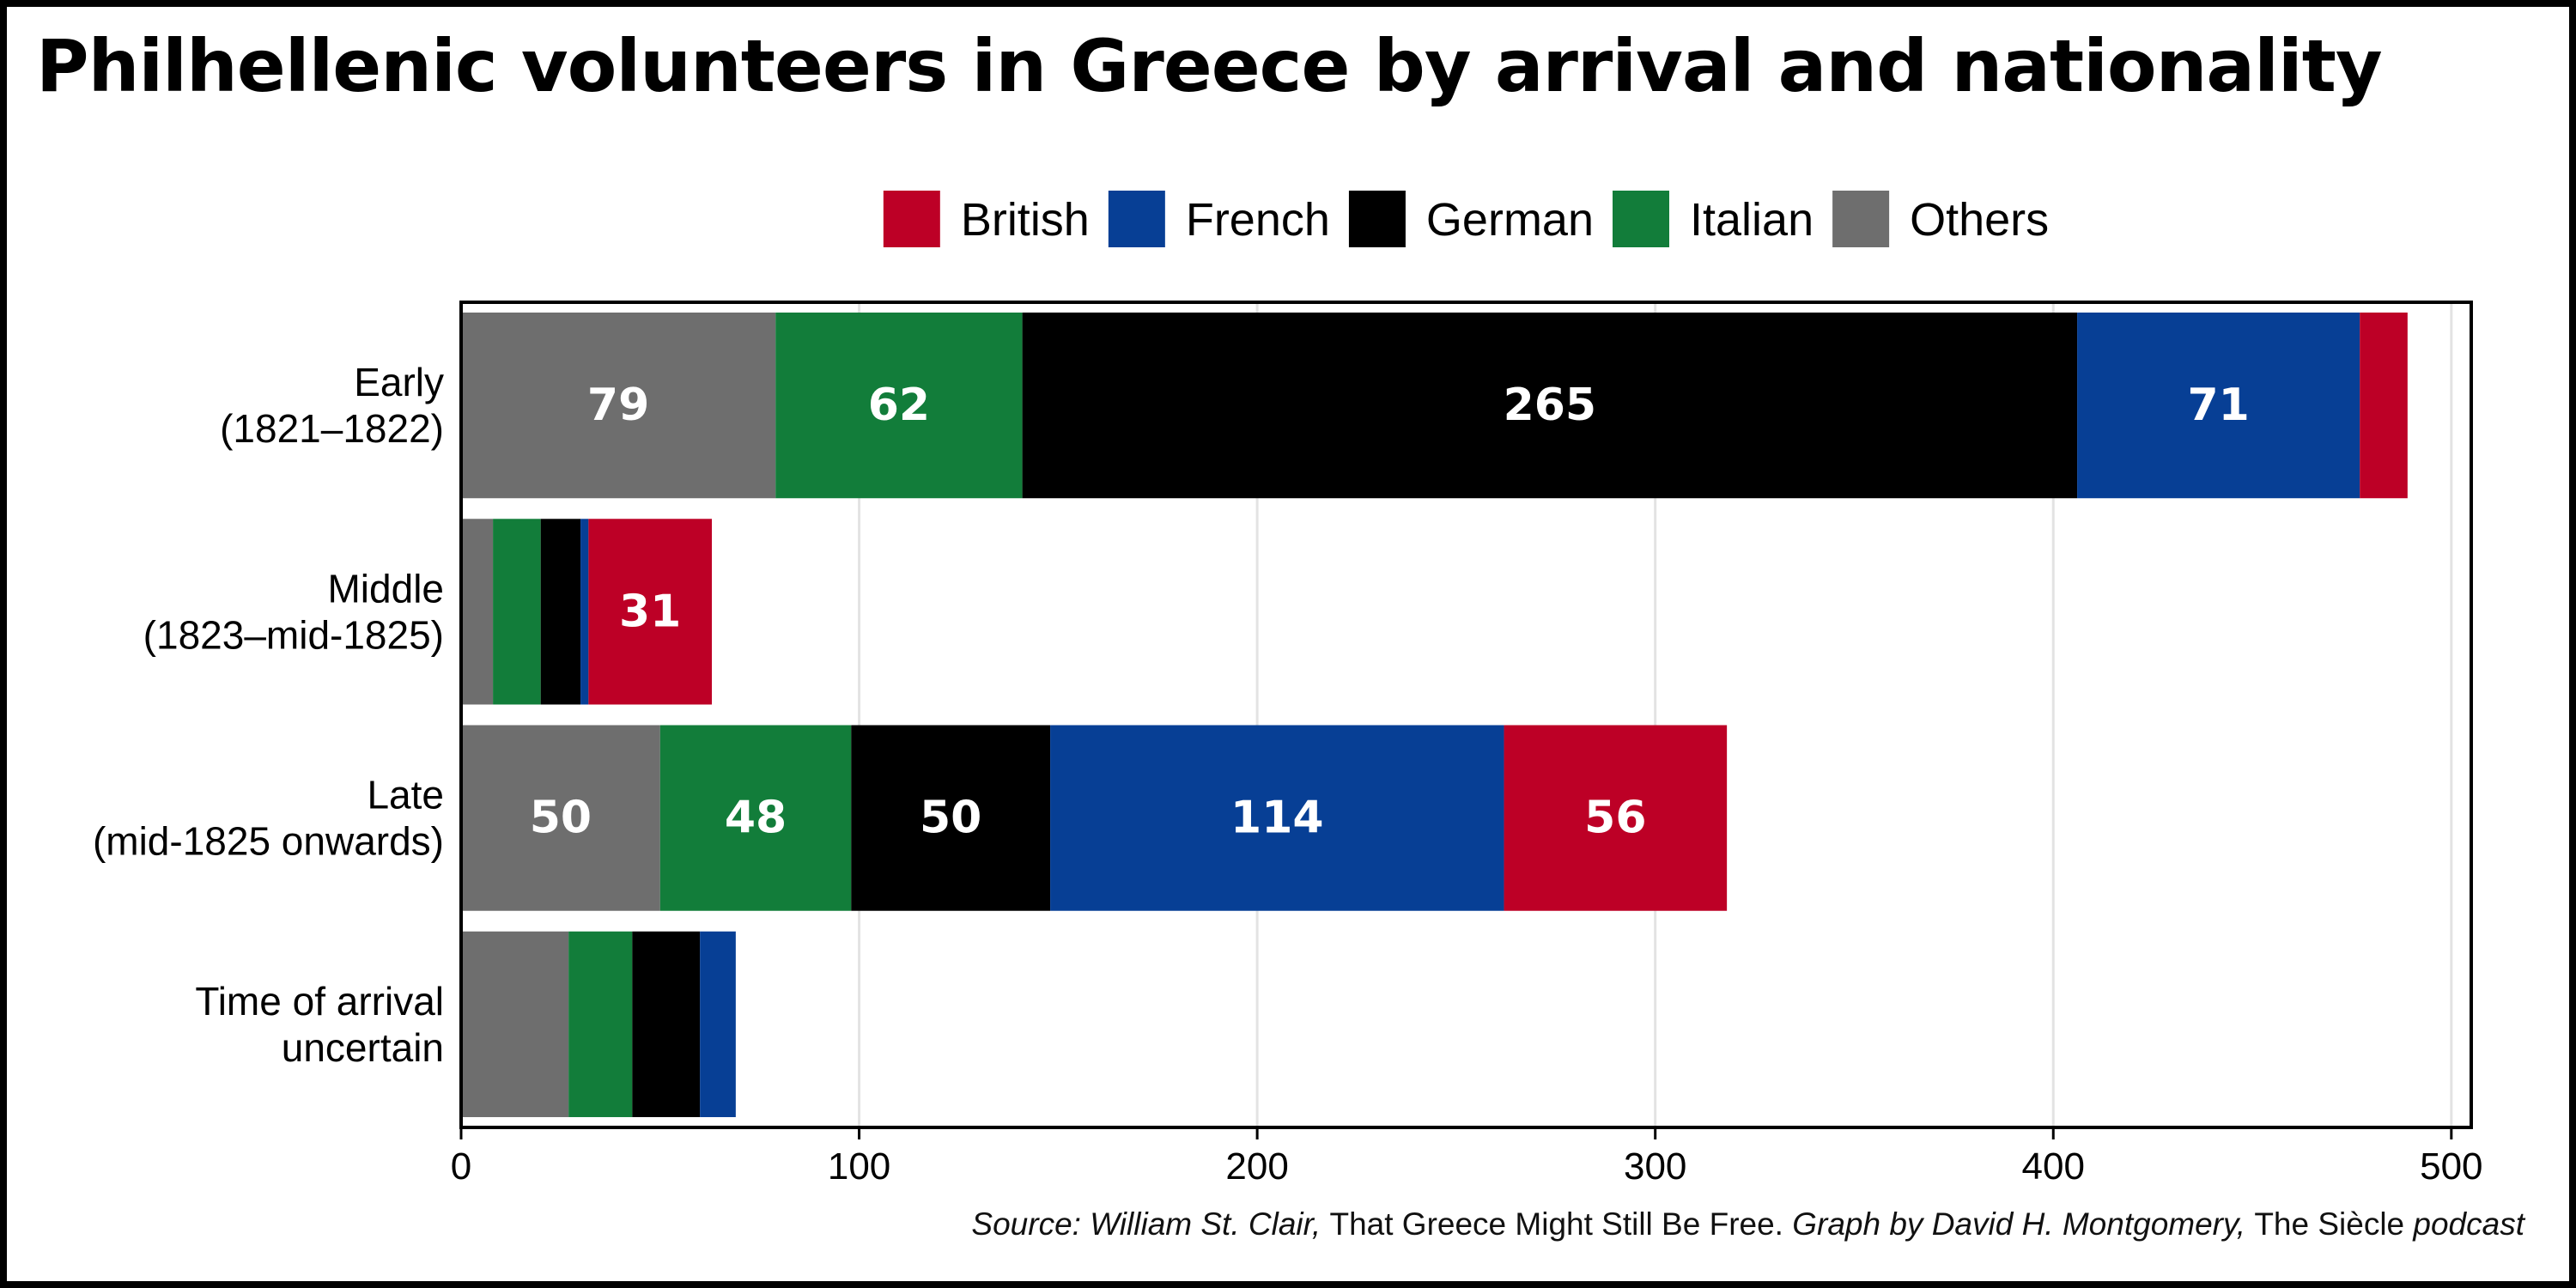  What do you see at coordinates (1257, 1166) in the screenshot?
I see `x-tick-label-200: 200` at bounding box center [1257, 1166].